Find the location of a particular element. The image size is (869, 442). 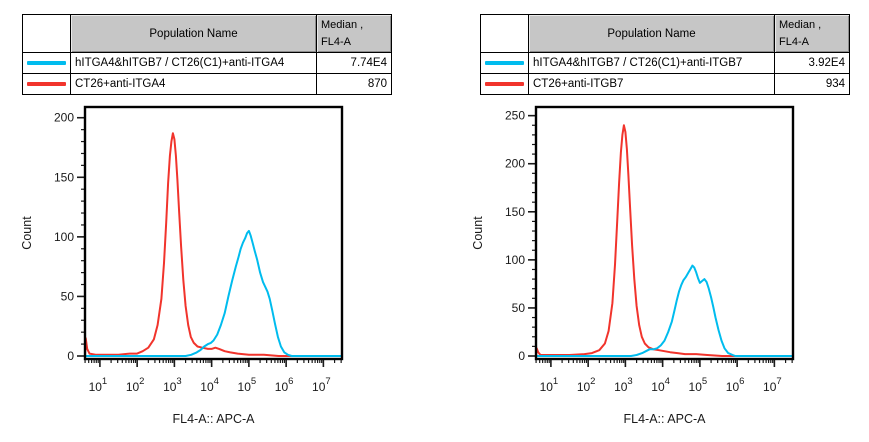

population-name-cell: CT26+anti-ITGB7 is located at coordinates (651, 84).